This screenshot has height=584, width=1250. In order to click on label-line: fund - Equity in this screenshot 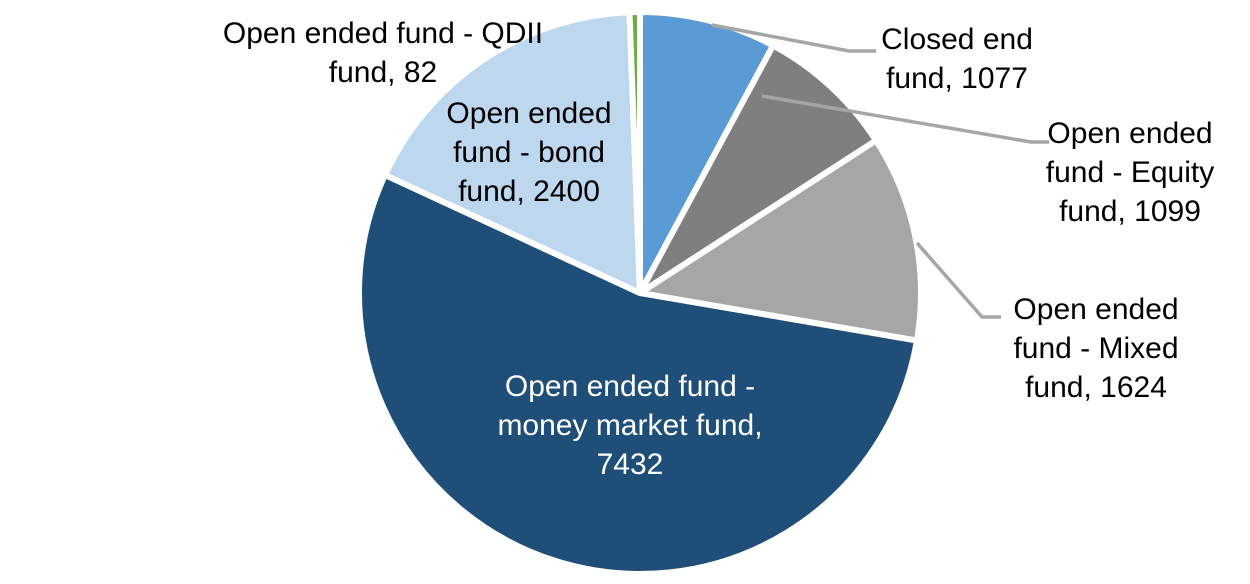, I will do `click(1130, 172)`.